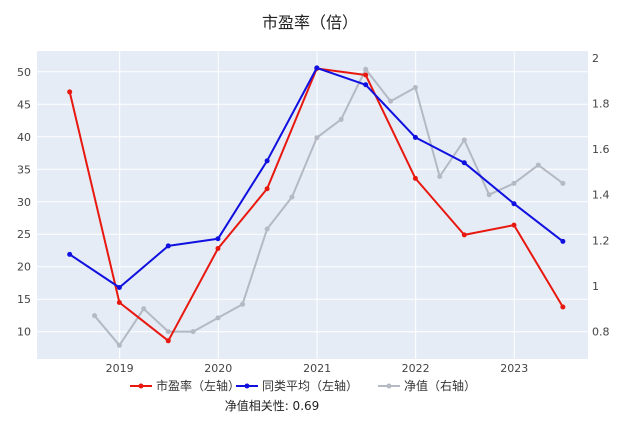 This screenshot has height=427, width=620. I want to click on correlation-annotation: 净值相关性: 0.69, so click(272, 405).